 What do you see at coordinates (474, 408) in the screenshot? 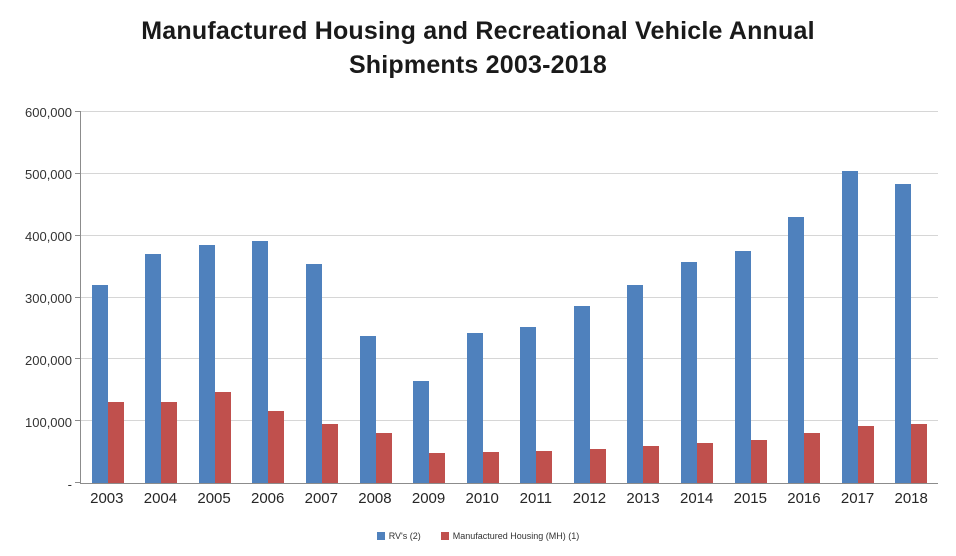
I see `bar-2010-rv` at bounding box center [474, 408].